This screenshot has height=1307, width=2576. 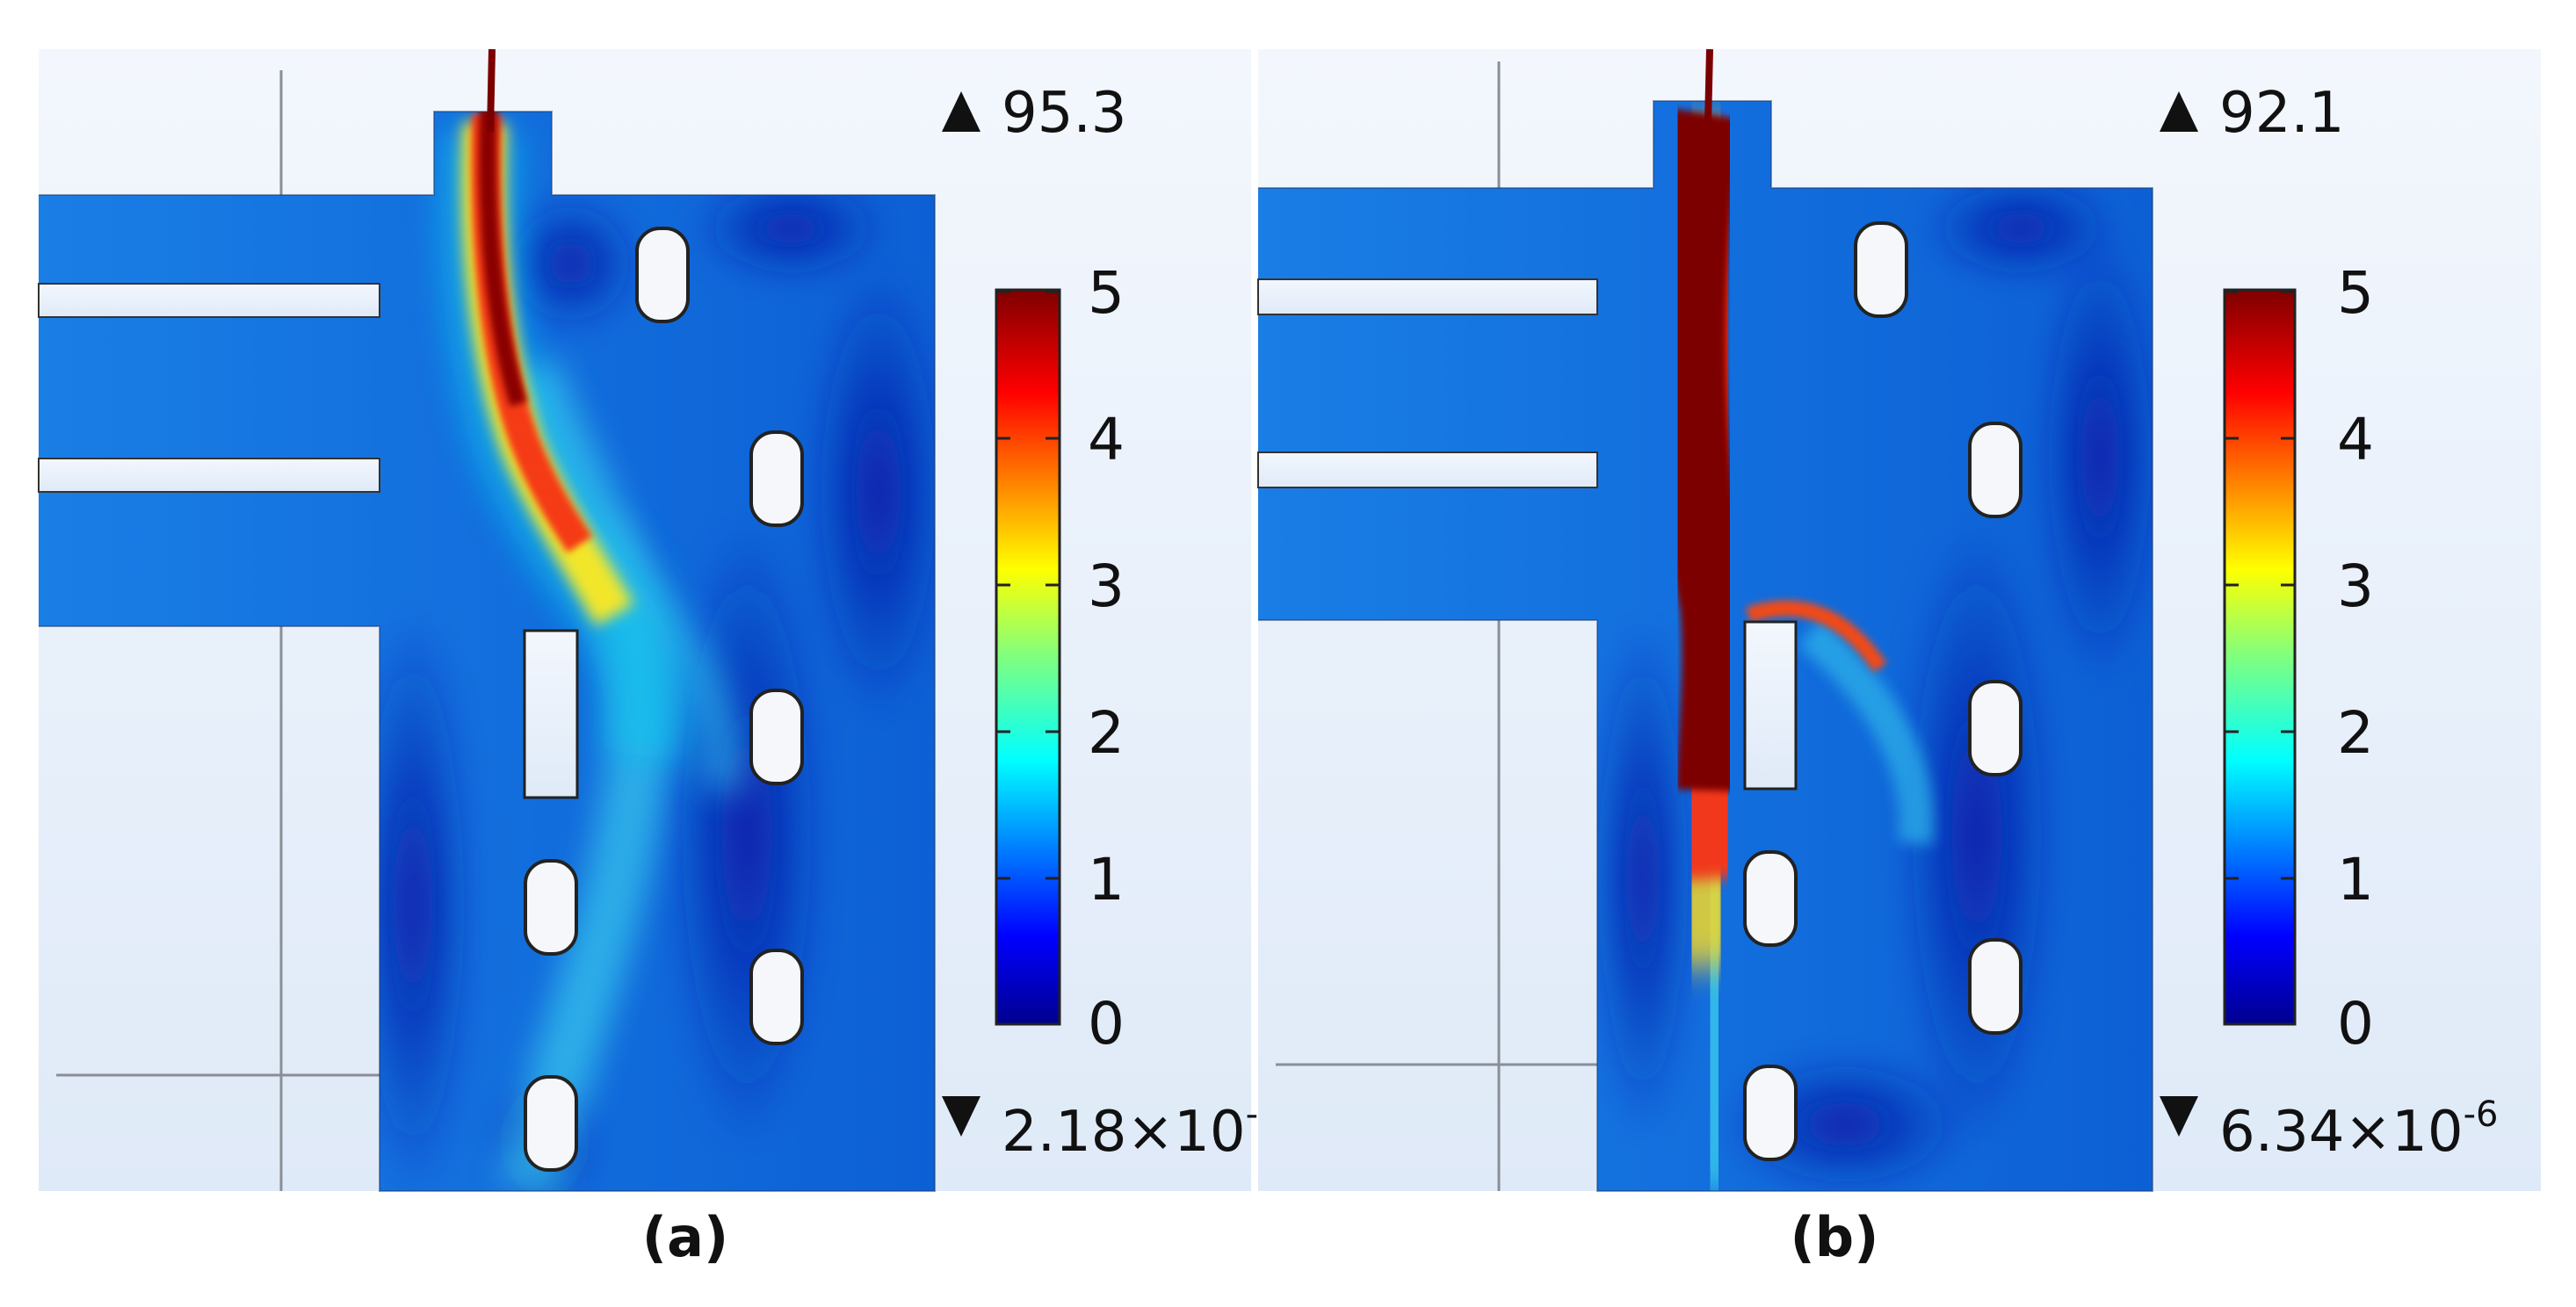 I want to click on panel-a-max-value: 95.3, so click(x=1064, y=114).